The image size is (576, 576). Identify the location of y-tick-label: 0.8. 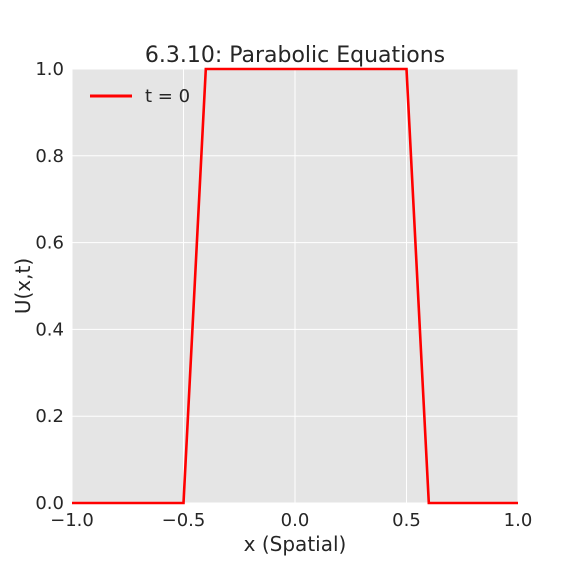
(49, 156).